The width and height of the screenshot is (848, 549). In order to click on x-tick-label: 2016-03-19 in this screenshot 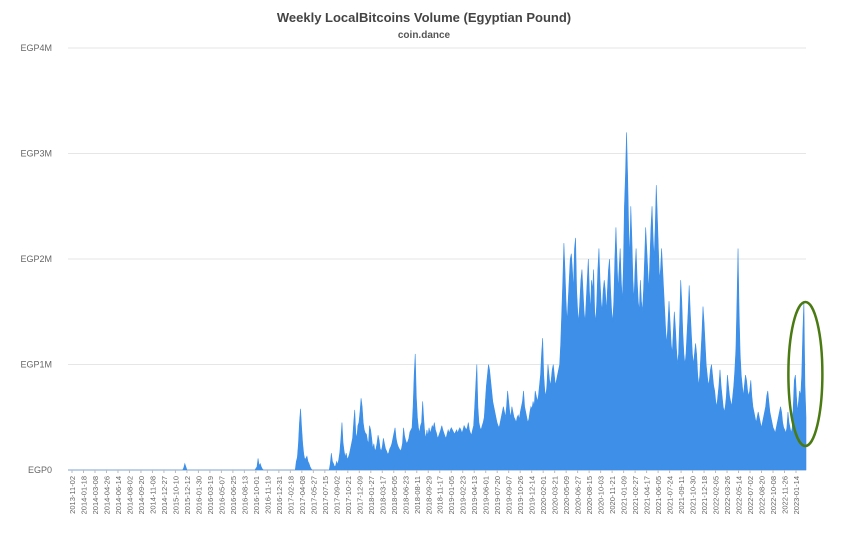, I will do `click(210, 495)`.